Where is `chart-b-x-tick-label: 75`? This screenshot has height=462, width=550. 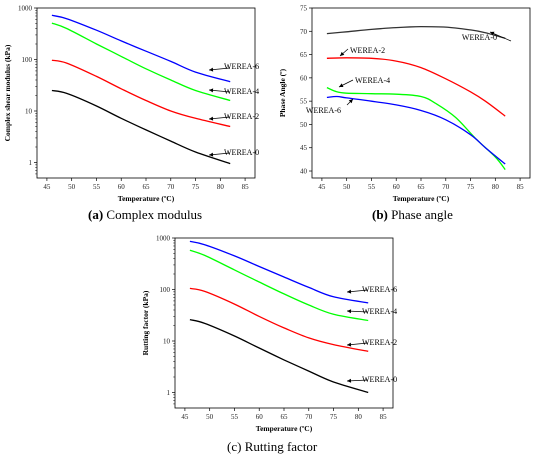 chart-b-x-tick-label: 75 is located at coordinates (471, 187).